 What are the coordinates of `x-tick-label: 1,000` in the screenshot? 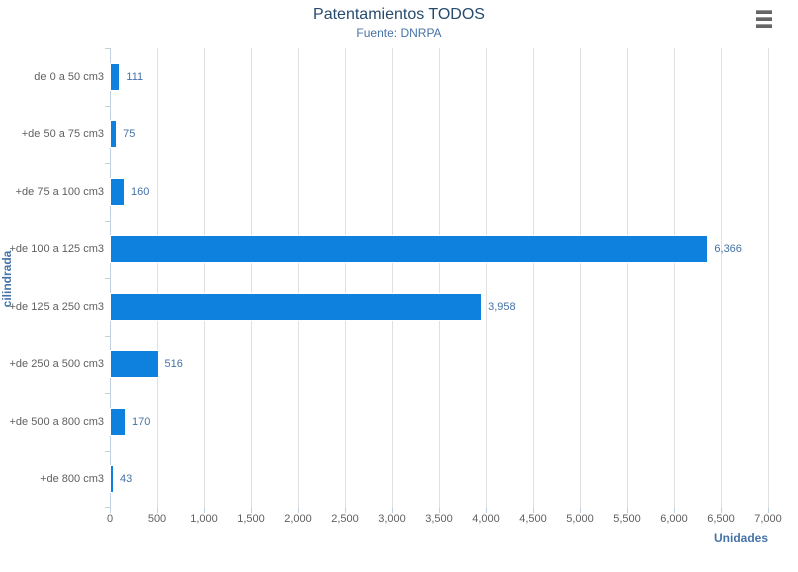 It's located at (204, 519).